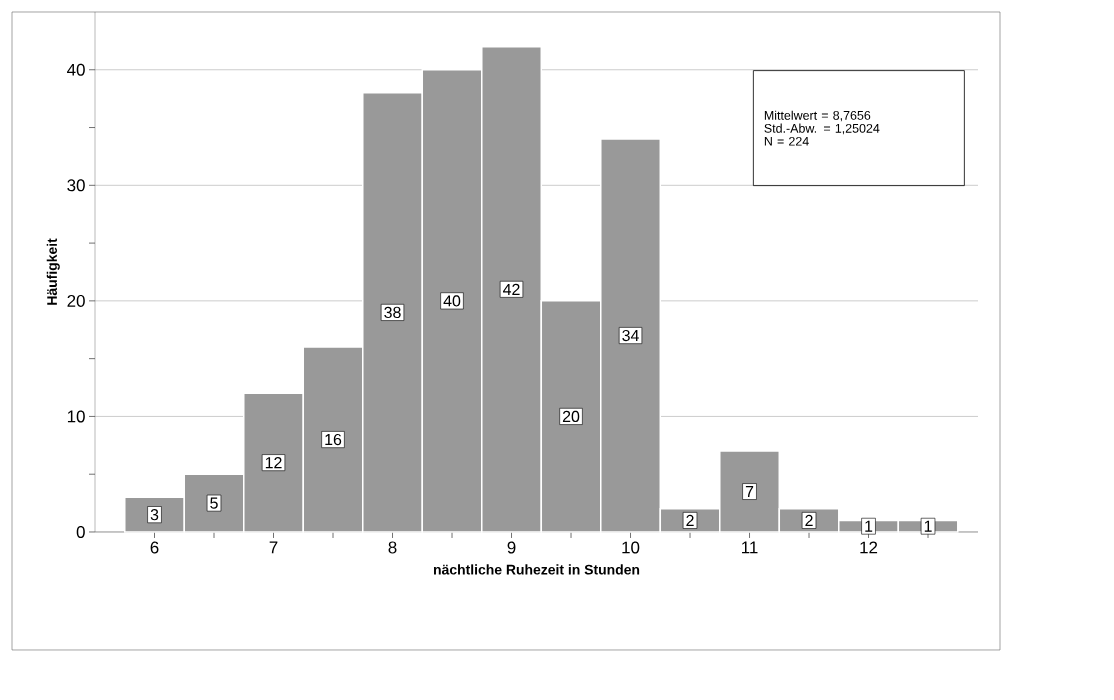  What do you see at coordinates (214, 503) in the screenshot?
I see `data-label: 5` at bounding box center [214, 503].